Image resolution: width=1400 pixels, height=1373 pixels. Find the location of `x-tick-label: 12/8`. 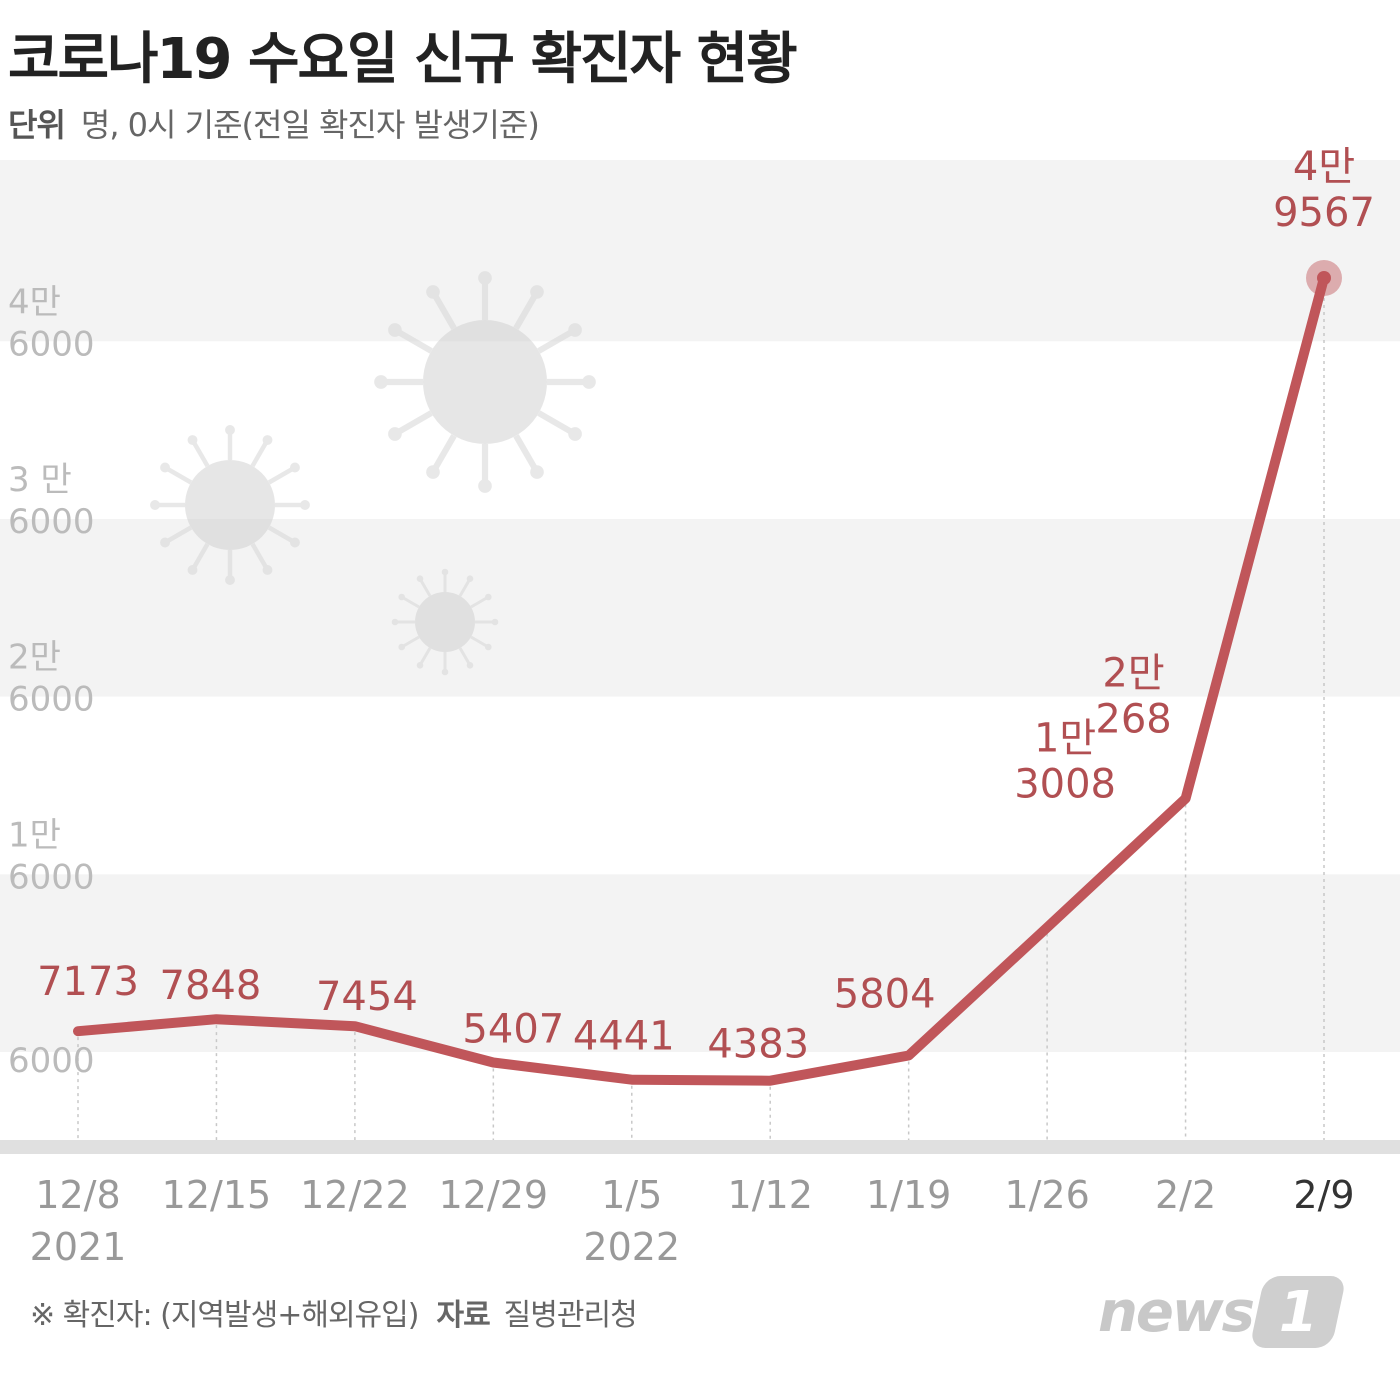

x-tick-label: 12/8 is located at coordinates (77, 1195).